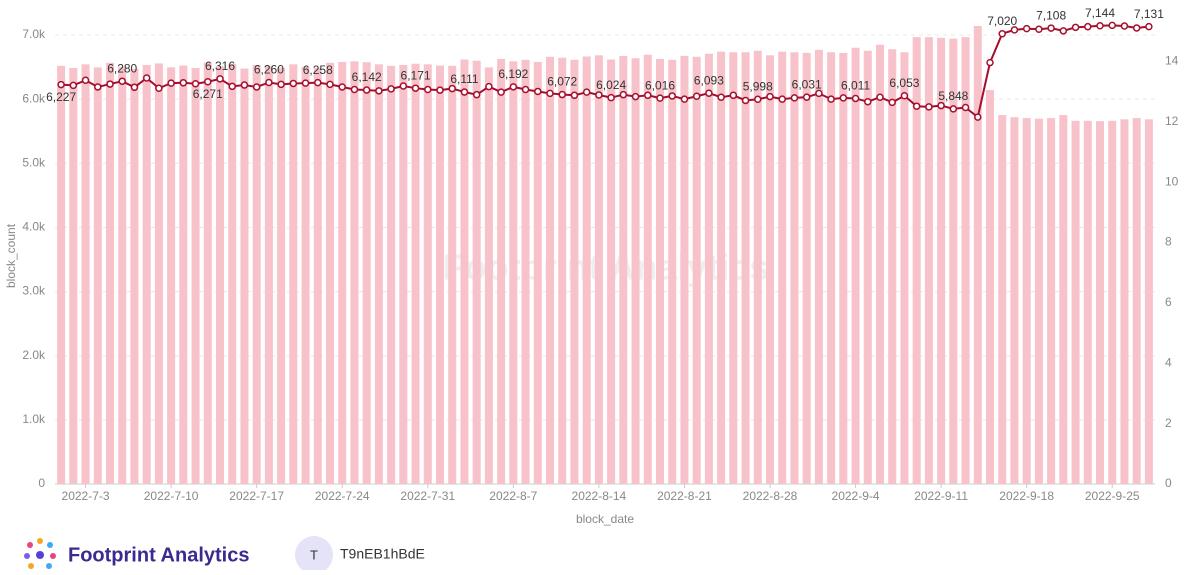 This screenshot has width=1200, height=575. I want to click on y2-tick-label: 10, so click(1172, 181).